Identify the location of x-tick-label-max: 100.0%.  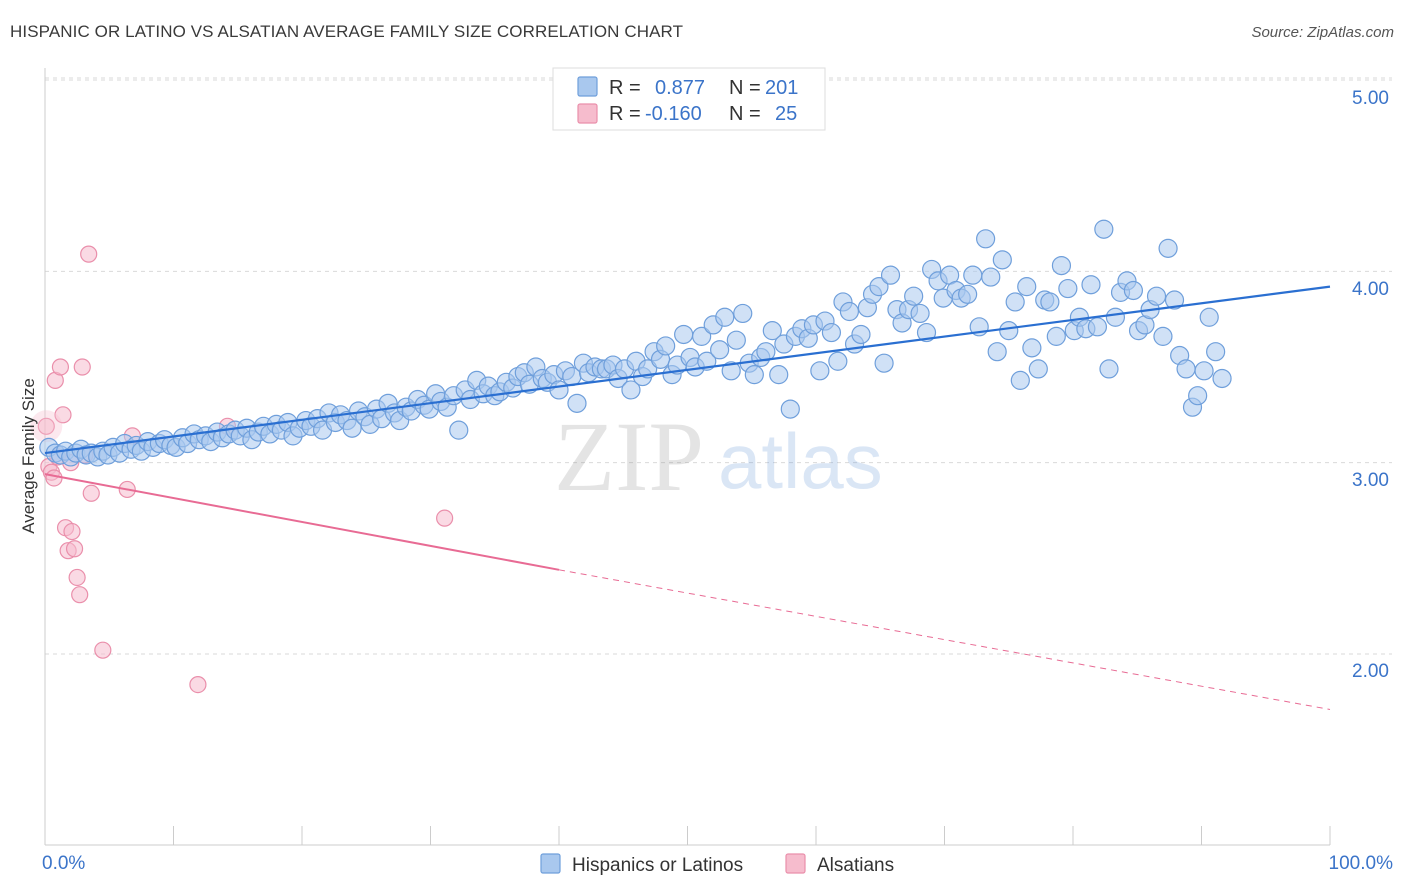
(1361, 863).